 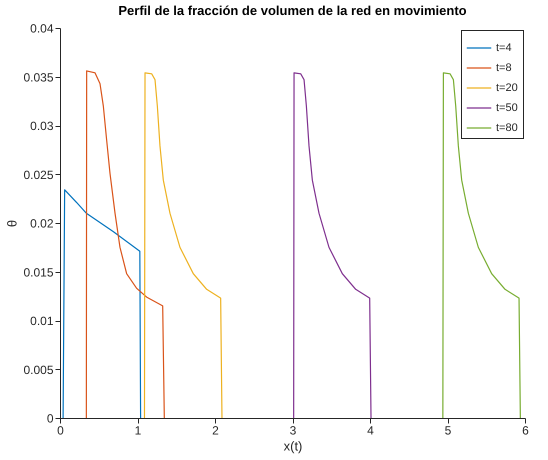 I want to click on chart-title: Perfil de la fracción de volumen de la red en movimiento, so click(x=292, y=10).